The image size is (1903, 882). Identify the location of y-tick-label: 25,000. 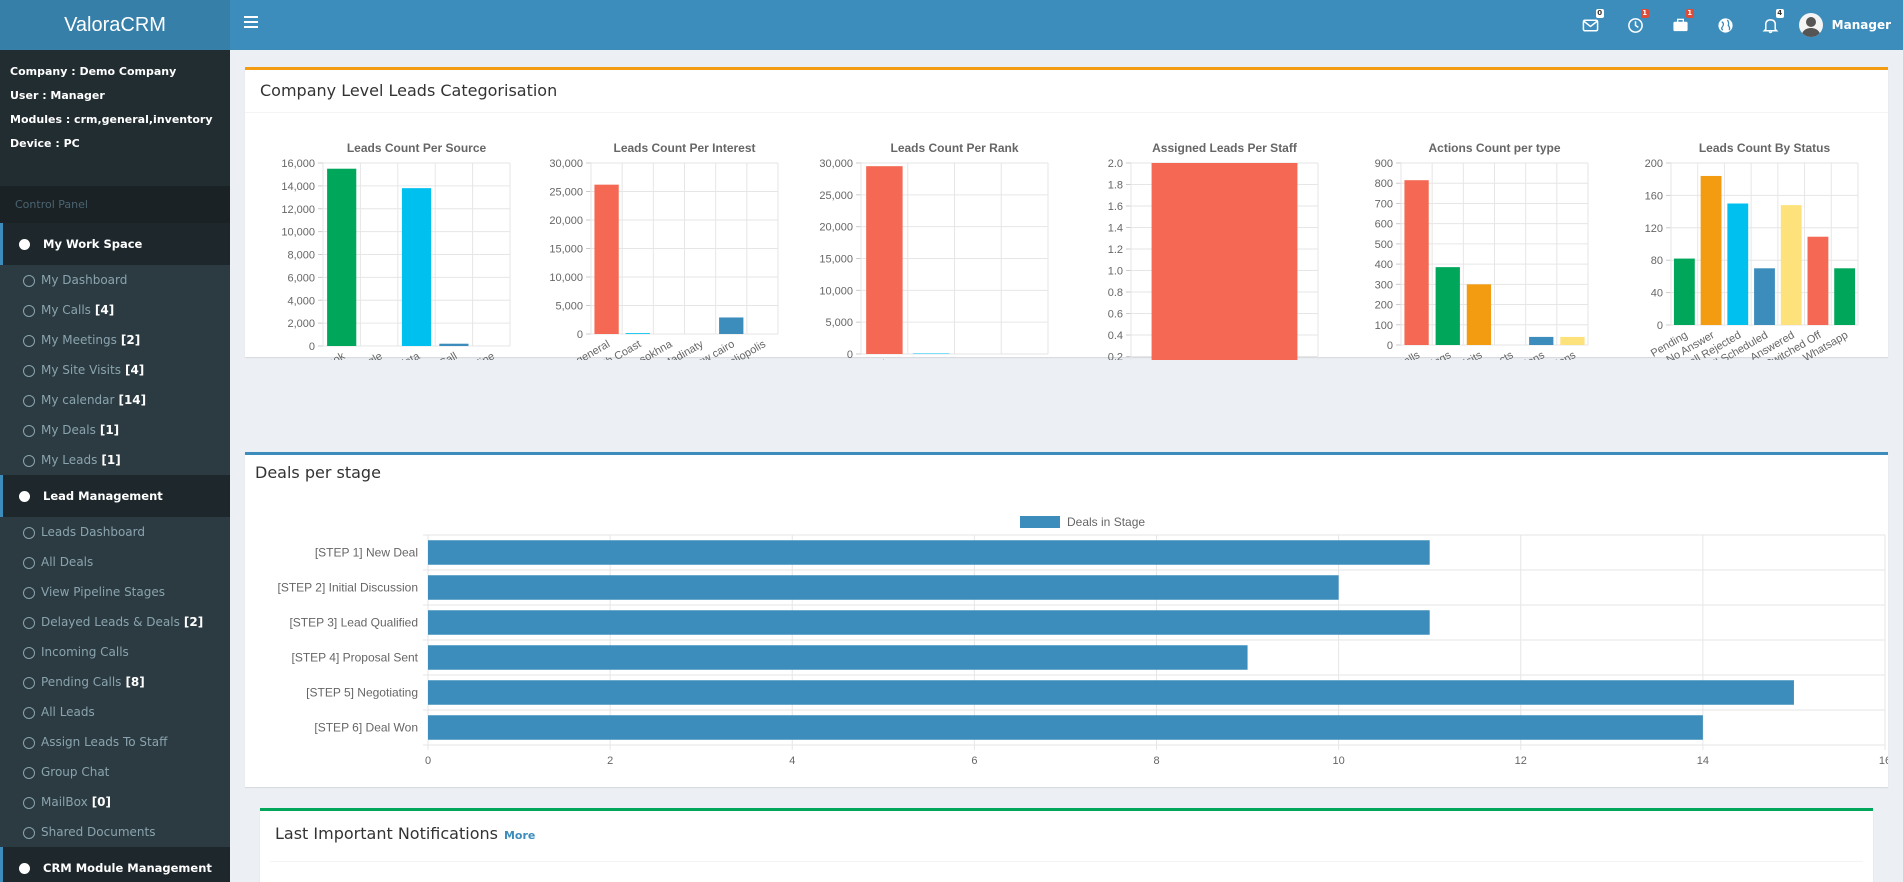
(836, 196).